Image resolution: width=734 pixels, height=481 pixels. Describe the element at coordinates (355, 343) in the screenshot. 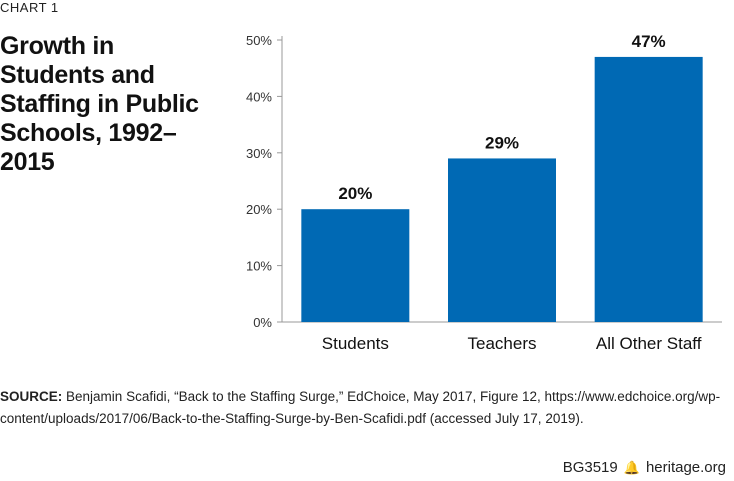

I see `x-tick-label: Students` at that location.